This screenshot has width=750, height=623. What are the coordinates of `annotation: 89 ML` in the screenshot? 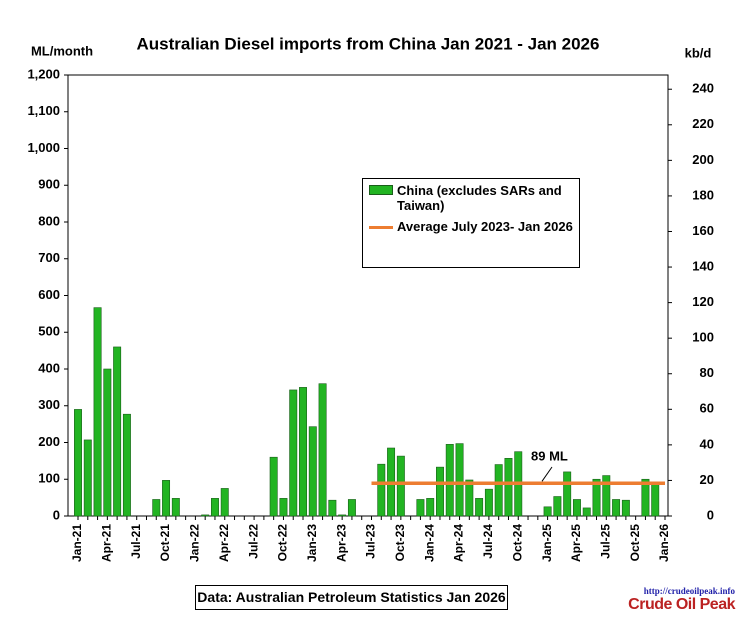 It's located at (549, 455).